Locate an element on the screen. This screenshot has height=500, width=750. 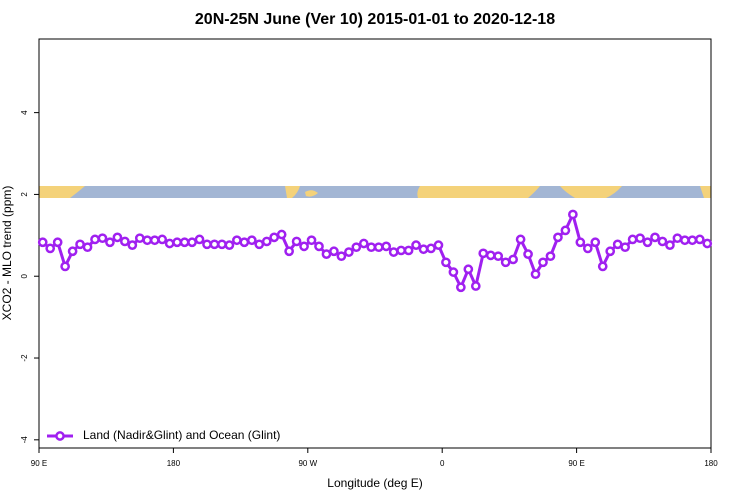
y-tick-label: -4 is located at coordinates (24, 440).